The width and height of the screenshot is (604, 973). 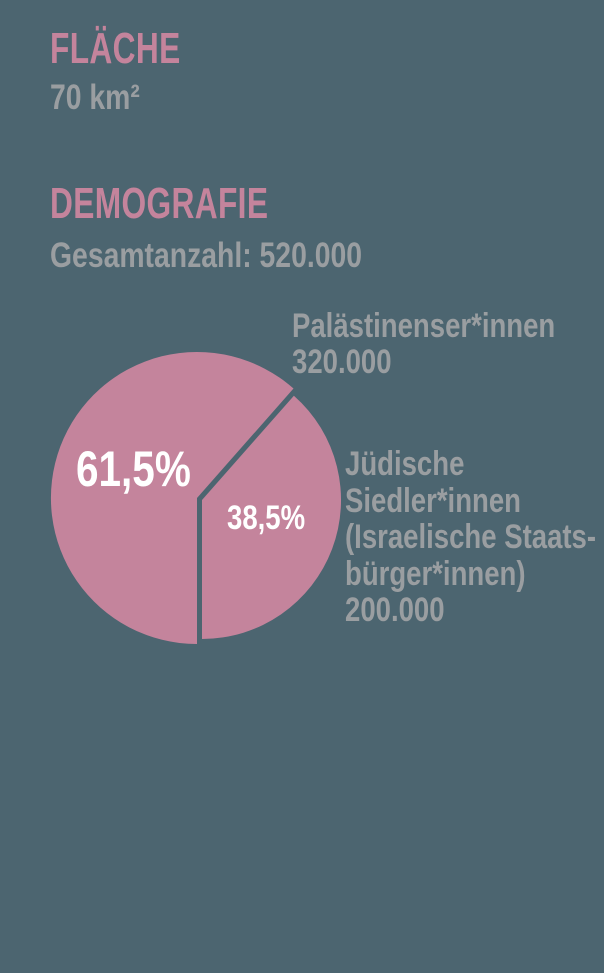 What do you see at coordinates (424, 326) in the screenshot?
I see `pie-label-palestinians-name: Palästinenser*innen` at bounding box center [424, 326].